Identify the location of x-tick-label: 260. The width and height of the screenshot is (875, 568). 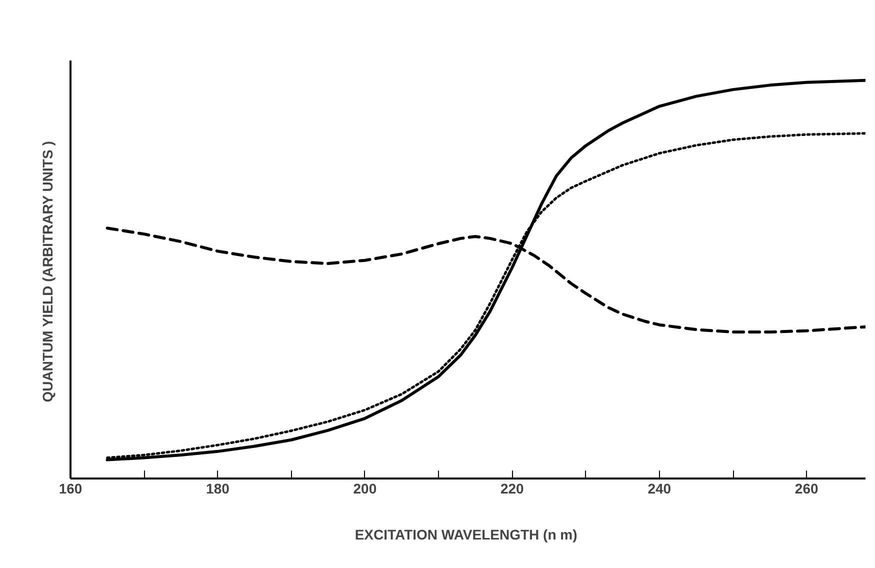
(806, 488).